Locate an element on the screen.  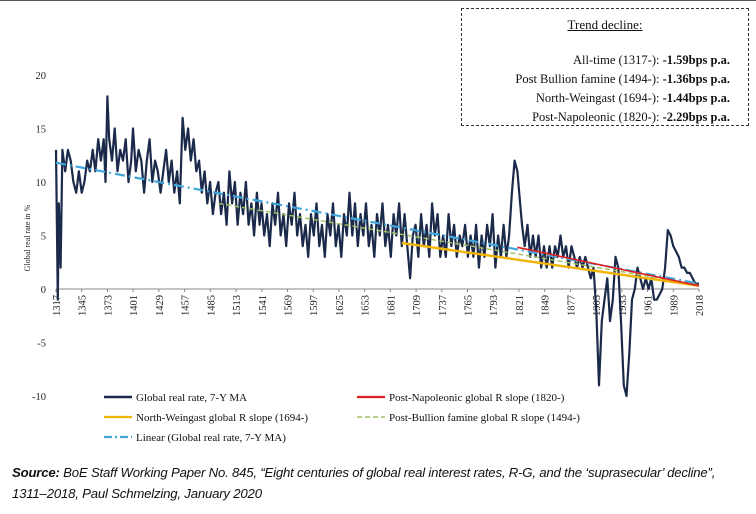
y-tick-label: 0 is located at coordinates (43, 290).